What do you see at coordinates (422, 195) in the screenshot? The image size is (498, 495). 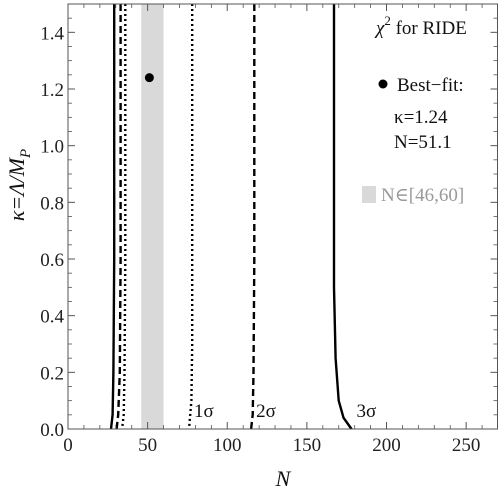 I see `band-legend-label: N∈[46,60]` at bounding box center [422, 195].